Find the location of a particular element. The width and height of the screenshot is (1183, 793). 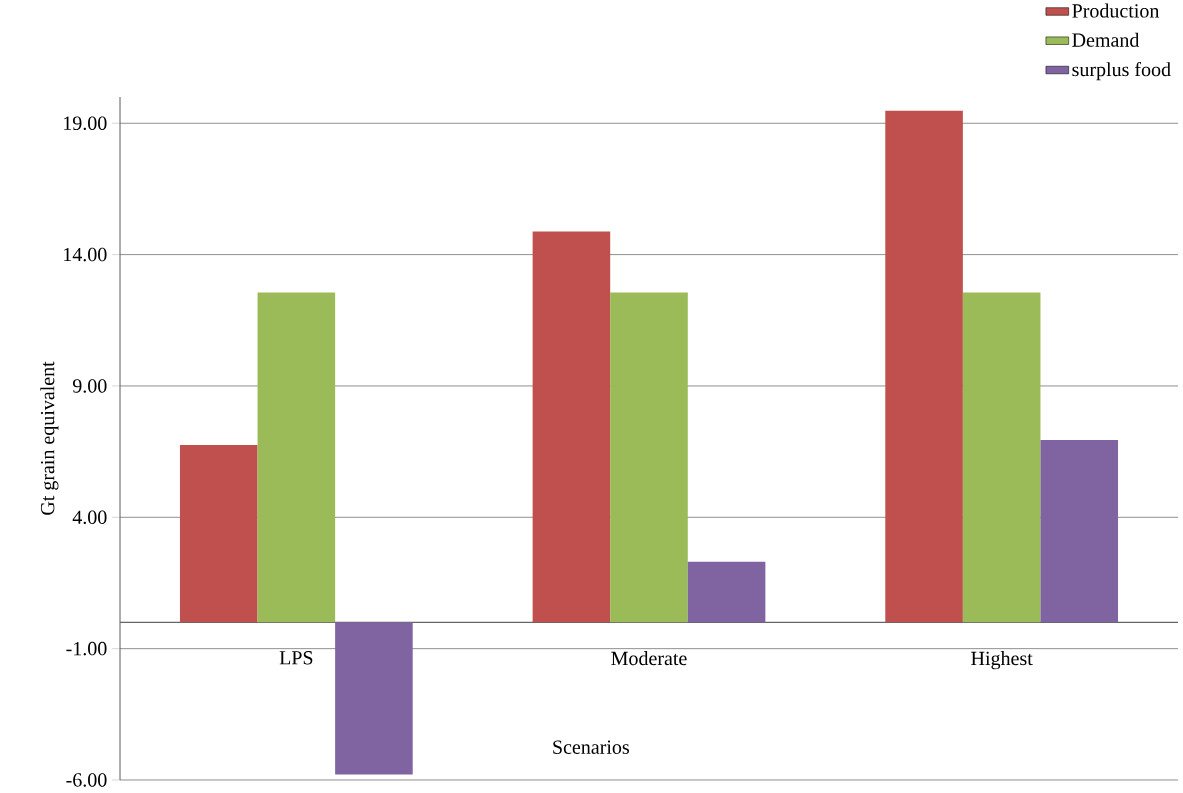

y-tick-label: -1.00 is located at coordinates (86, 648).